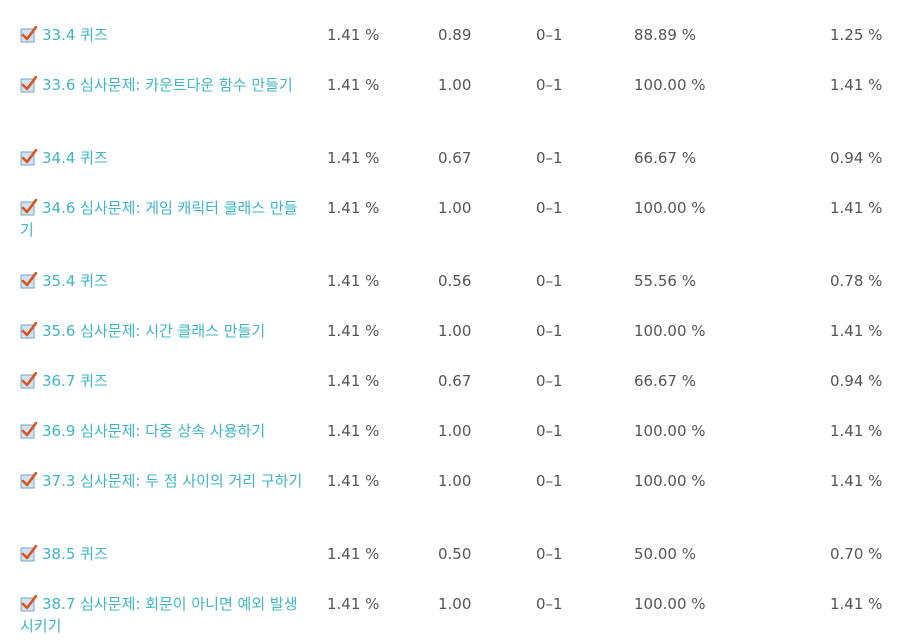  I want to click on grade-item-link: 38.7 심사문제: 회문이 아니면 예외 발생시키기, so click(159, 615).